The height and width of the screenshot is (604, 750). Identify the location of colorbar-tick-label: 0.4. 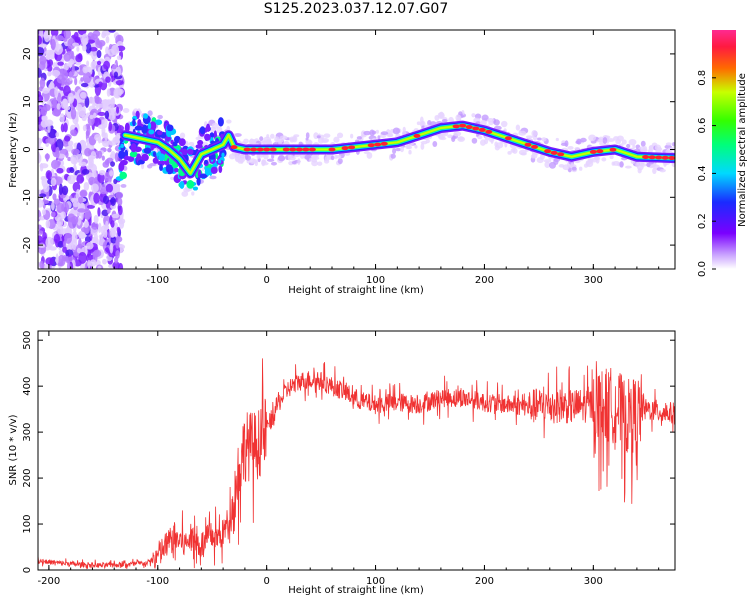
(702, 173).